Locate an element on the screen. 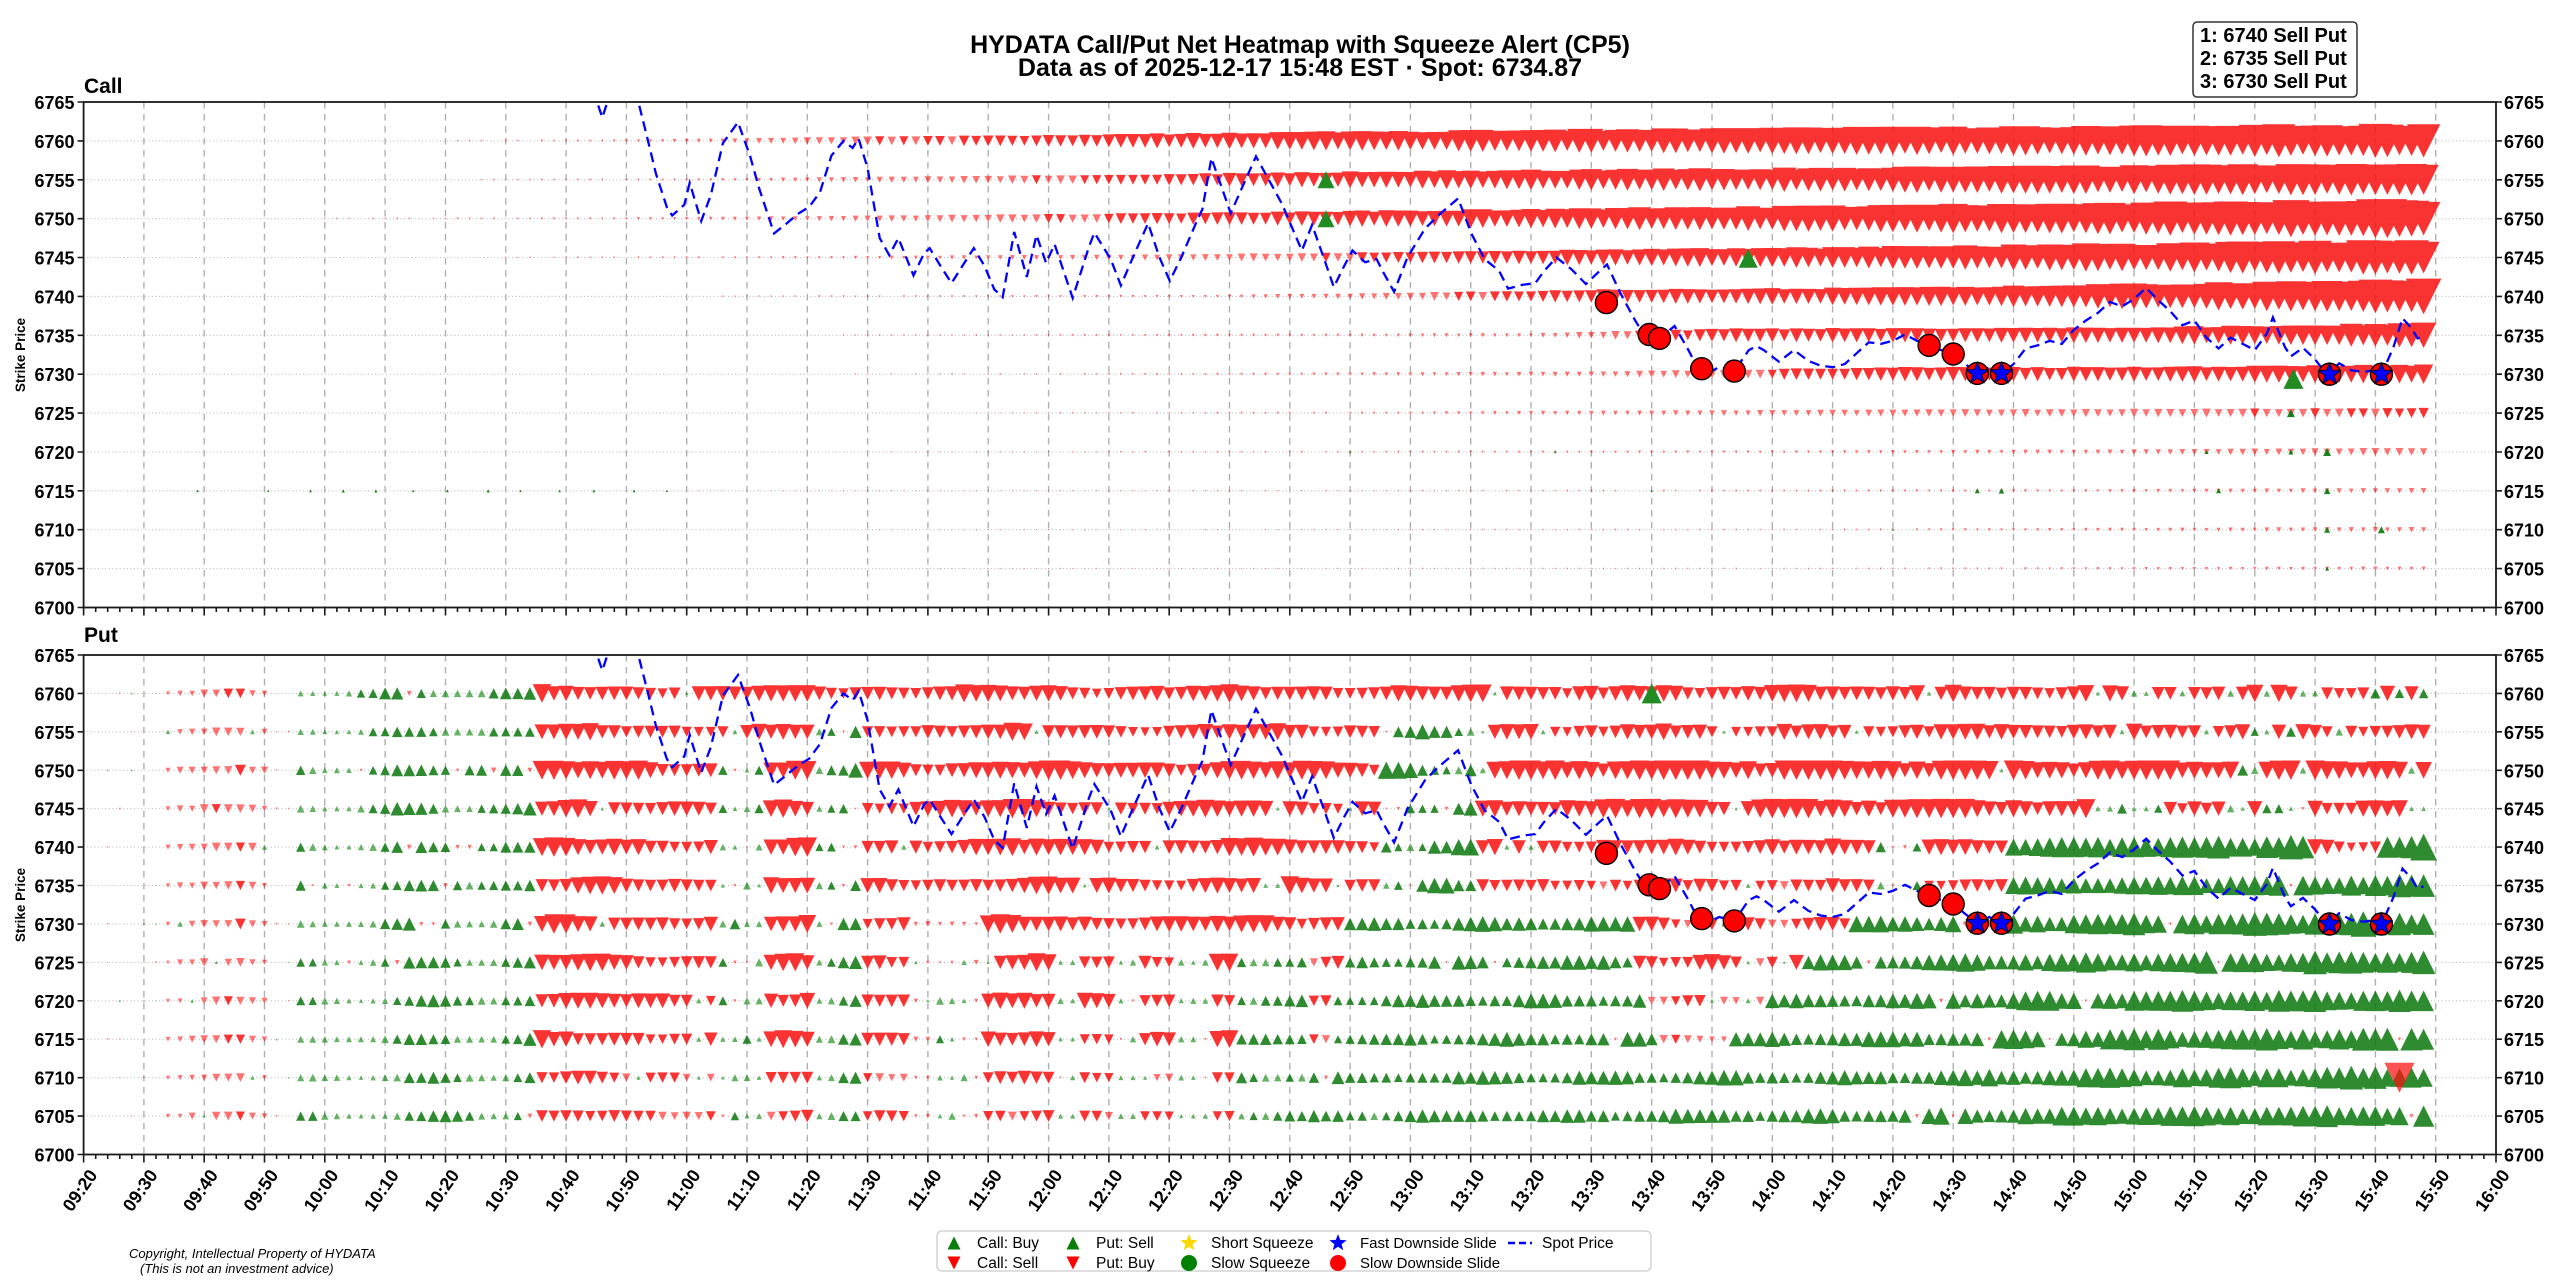  svg-text: Put: Sell is located at coordinates (1125, 1243).